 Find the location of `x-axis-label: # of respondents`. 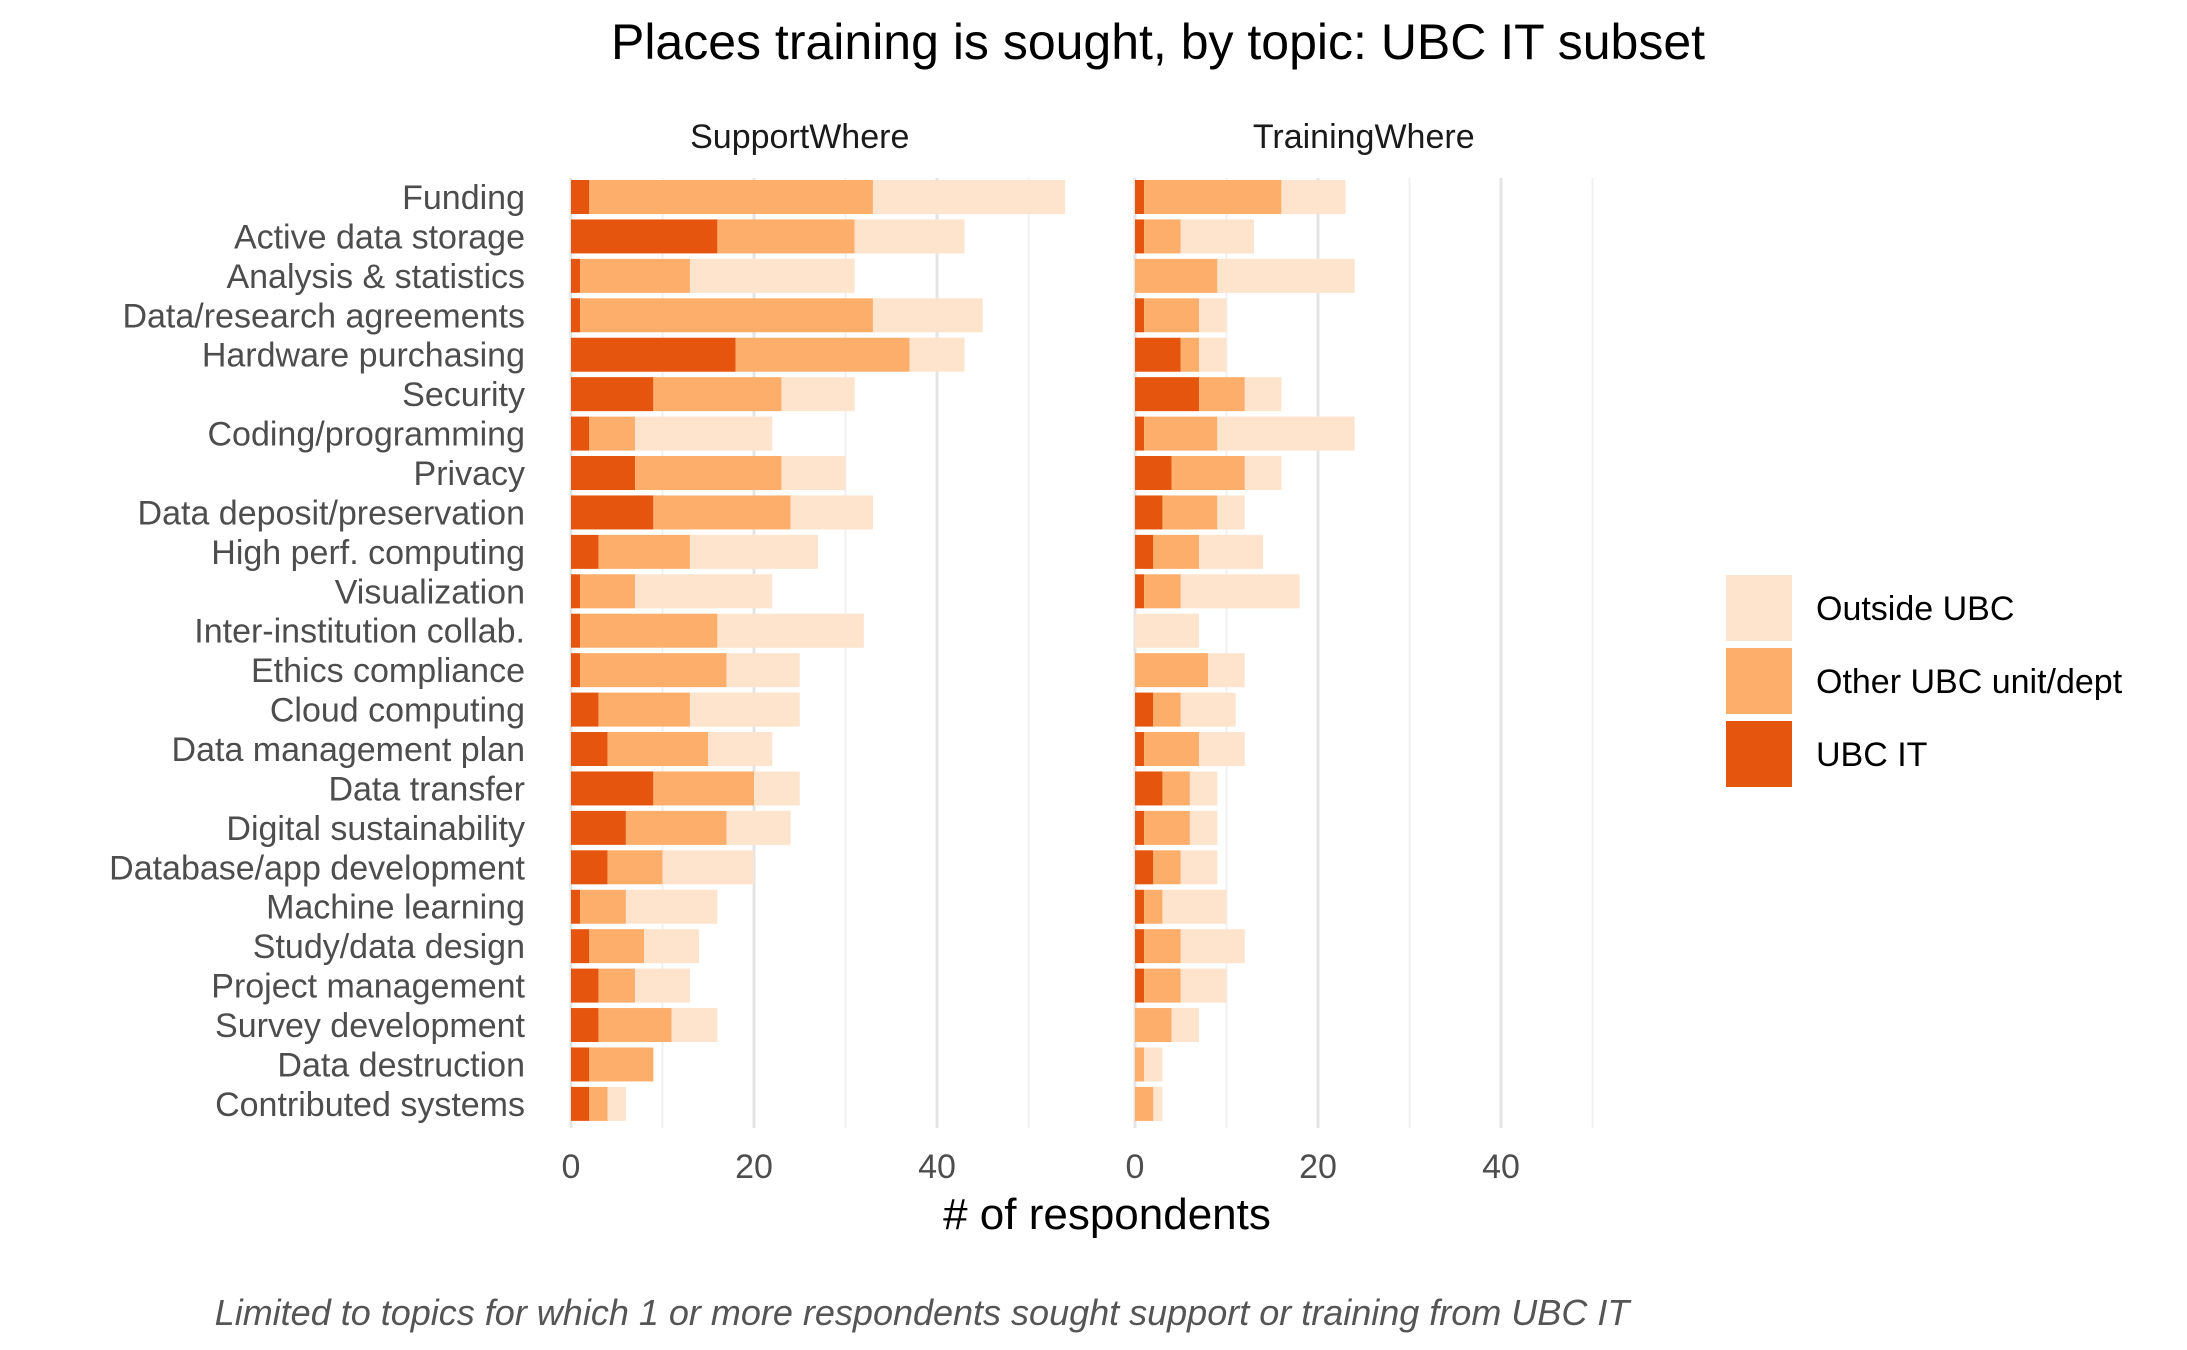

x-axis-label: # of respondents is located at coordinates (1107, 1214).